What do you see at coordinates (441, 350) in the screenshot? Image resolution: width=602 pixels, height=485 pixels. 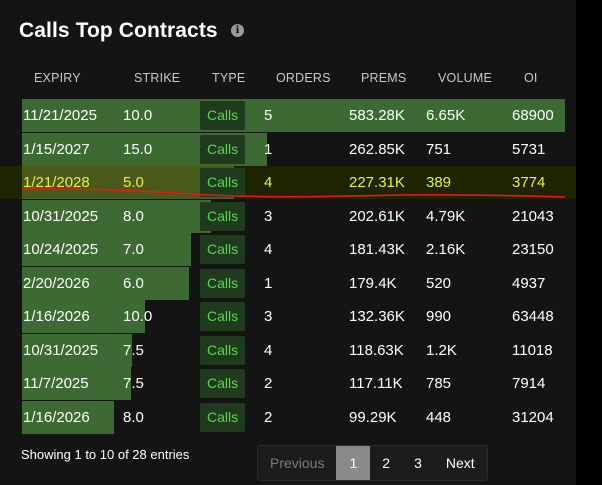 I see `cell-volume: 1.2K` at bounding box center [441, 350].